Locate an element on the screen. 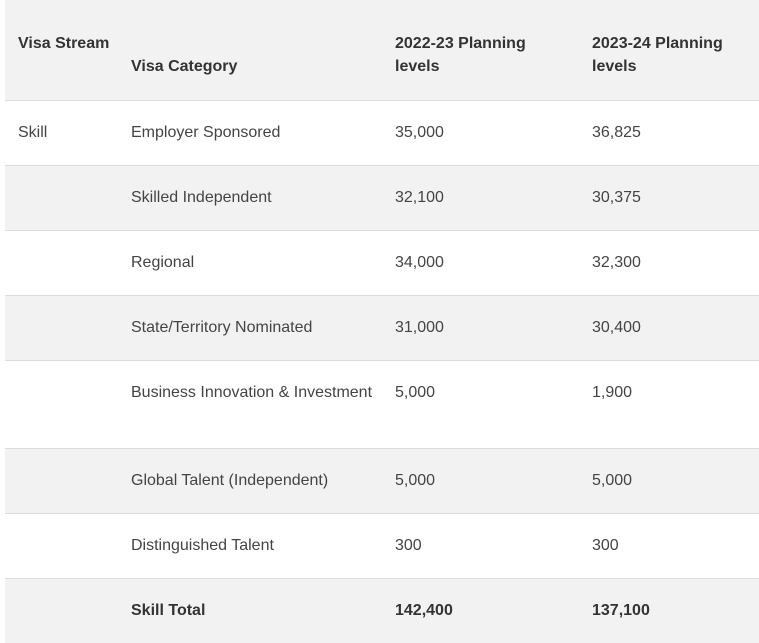 This screenshot has width=759, height=643. table-row: Distinguished Talent 300 300 is located at coordinates (382, 546).